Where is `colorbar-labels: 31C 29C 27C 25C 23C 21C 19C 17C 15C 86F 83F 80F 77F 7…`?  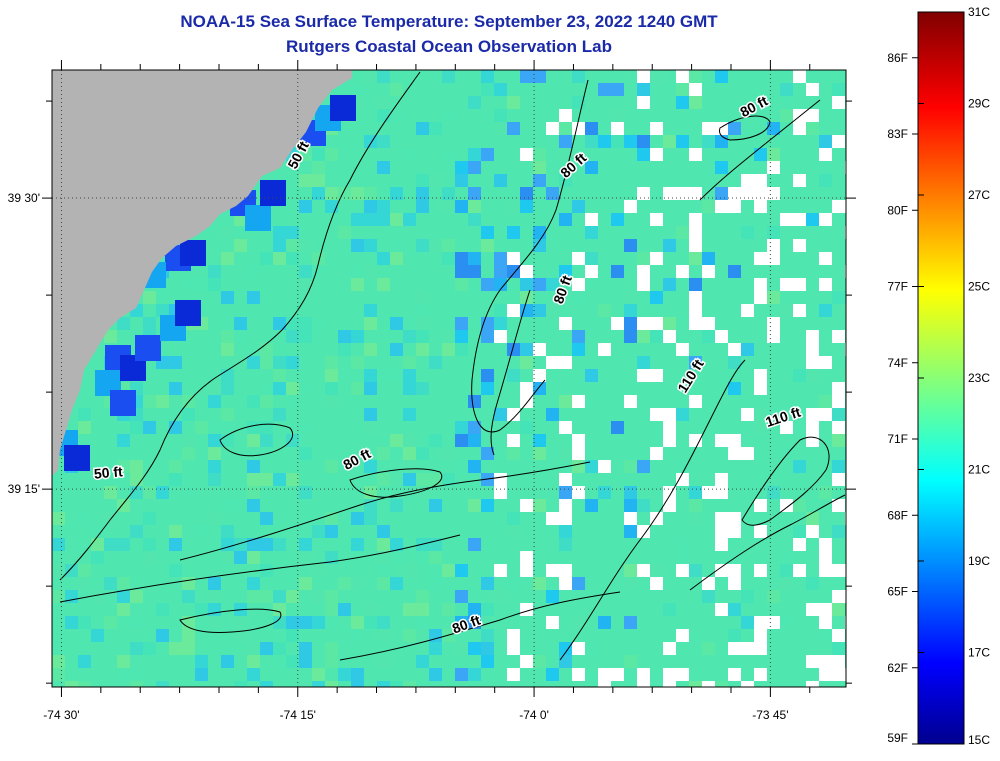 colorbar-labels: 31C 29C 27C 25C 23C 21C 19C 17C 15C 86F 83F 80F 77F 7… is located at coordinates (938, 376).